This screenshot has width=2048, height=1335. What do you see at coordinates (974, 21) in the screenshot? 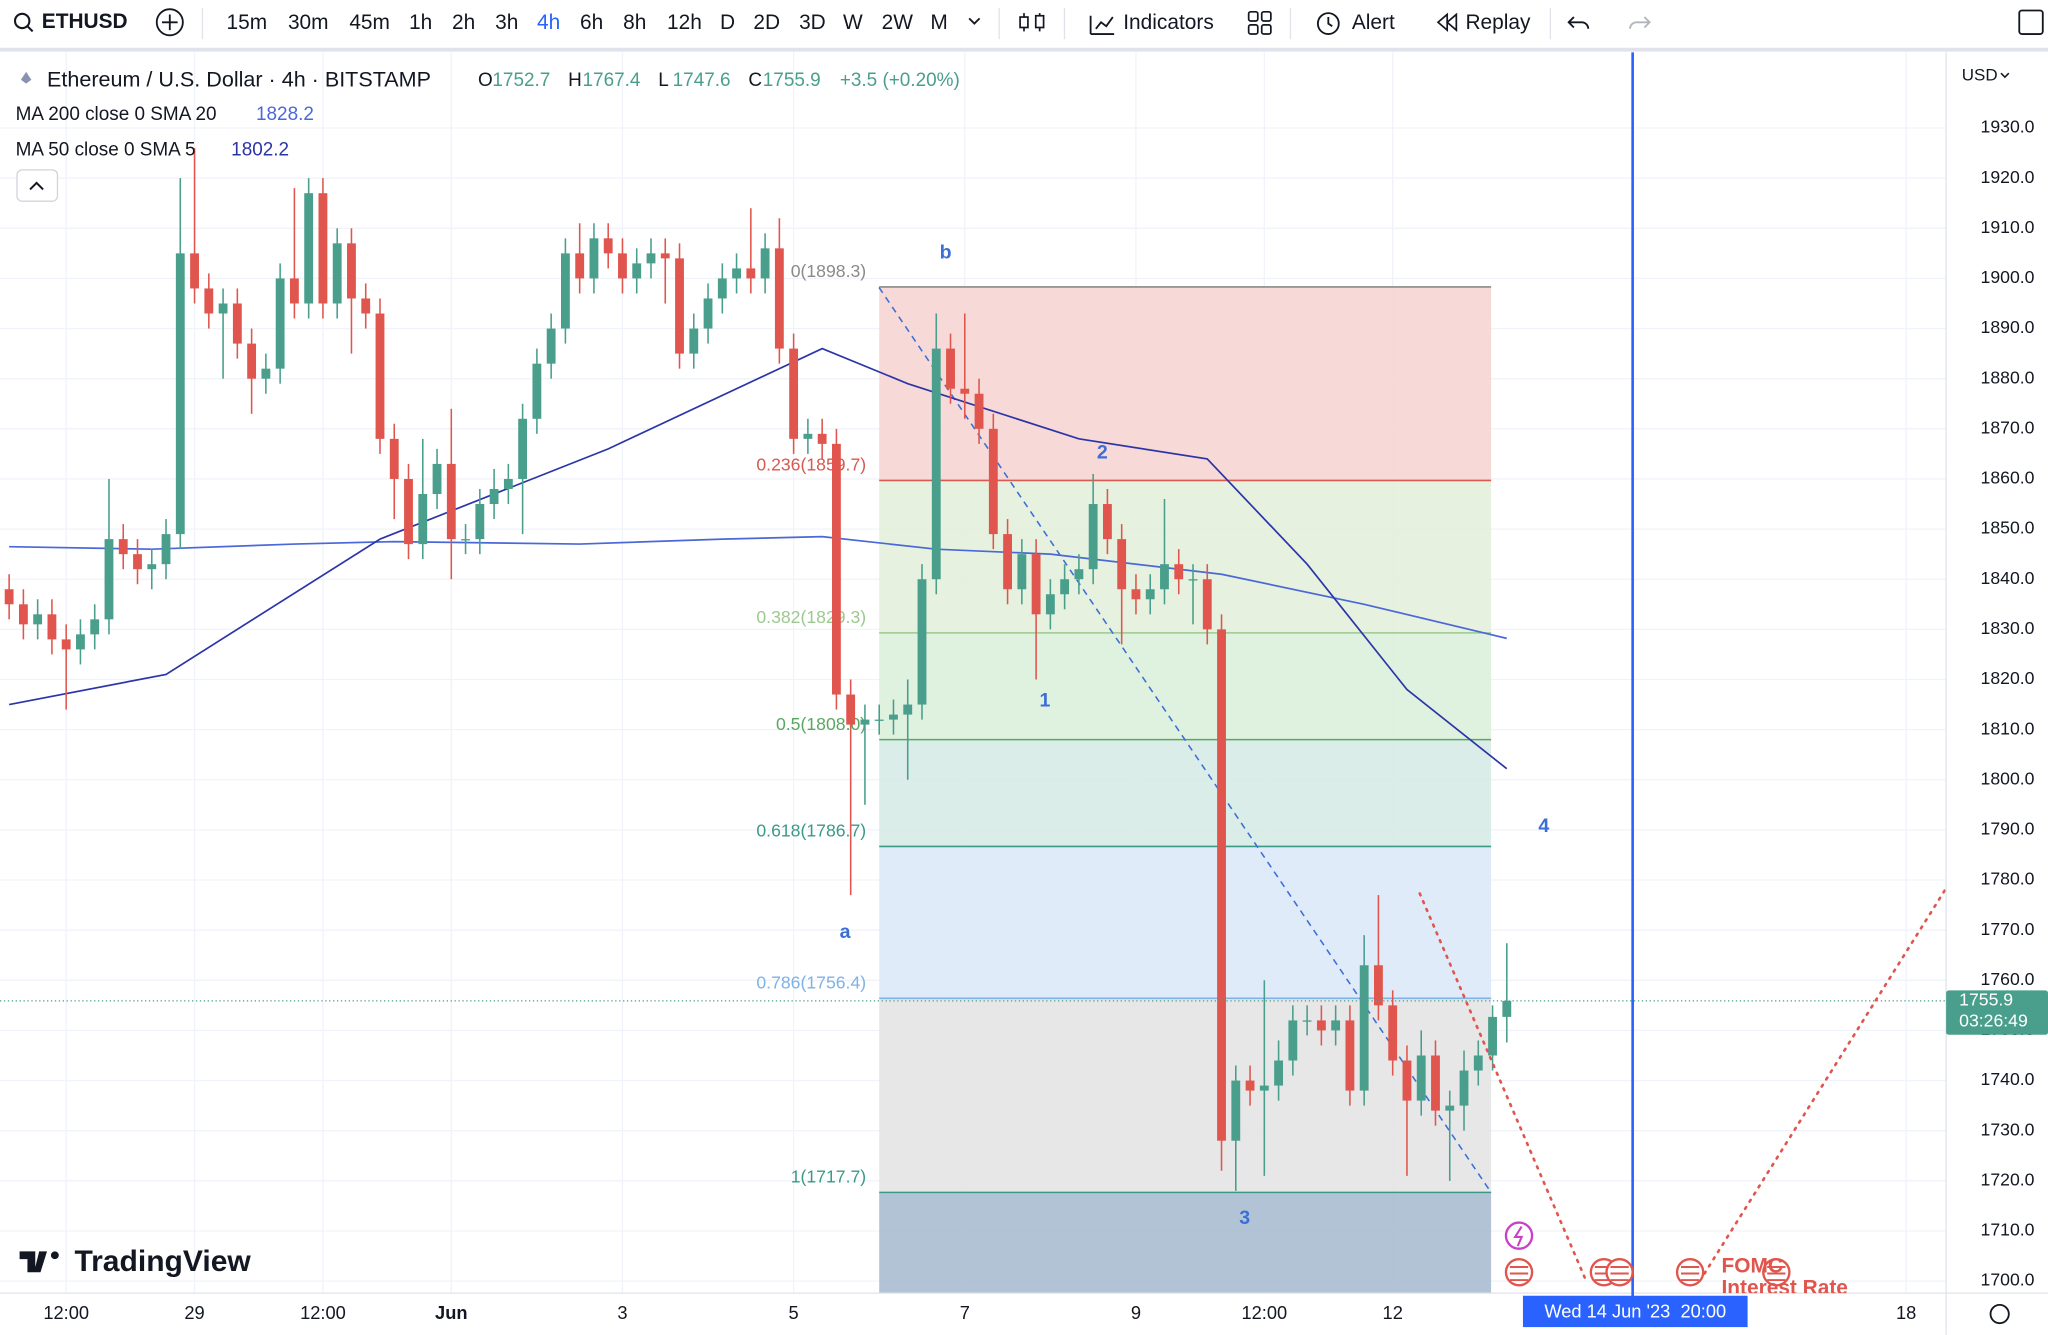
I see `interval-menu` at bounding box center [974, 21].